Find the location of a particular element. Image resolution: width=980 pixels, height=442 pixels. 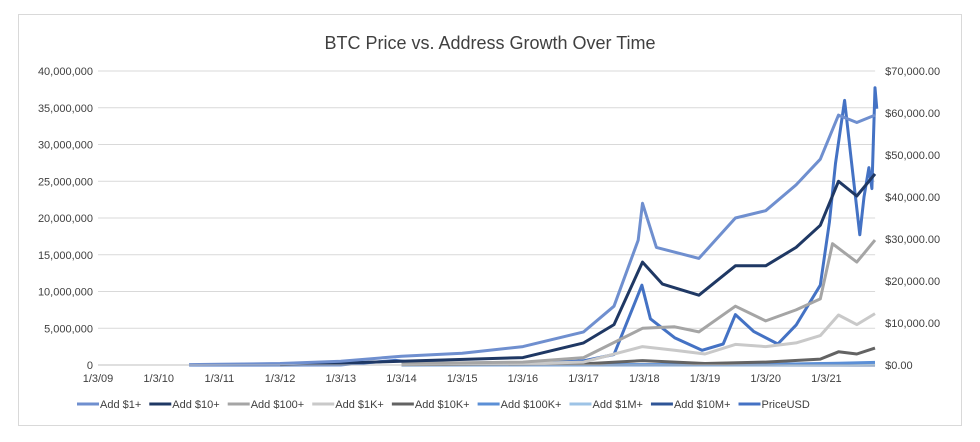

y-left-tick-label: 35,000,000 is located at coordinates (65, 109).